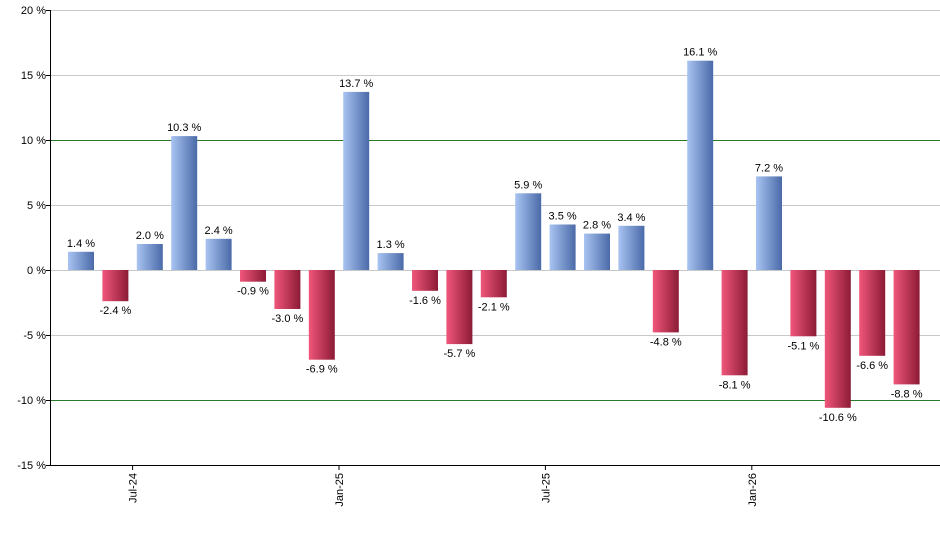 This screenshot has height=550, width=940. I want to click on data-label: -6.6 %, so click(872, 366).